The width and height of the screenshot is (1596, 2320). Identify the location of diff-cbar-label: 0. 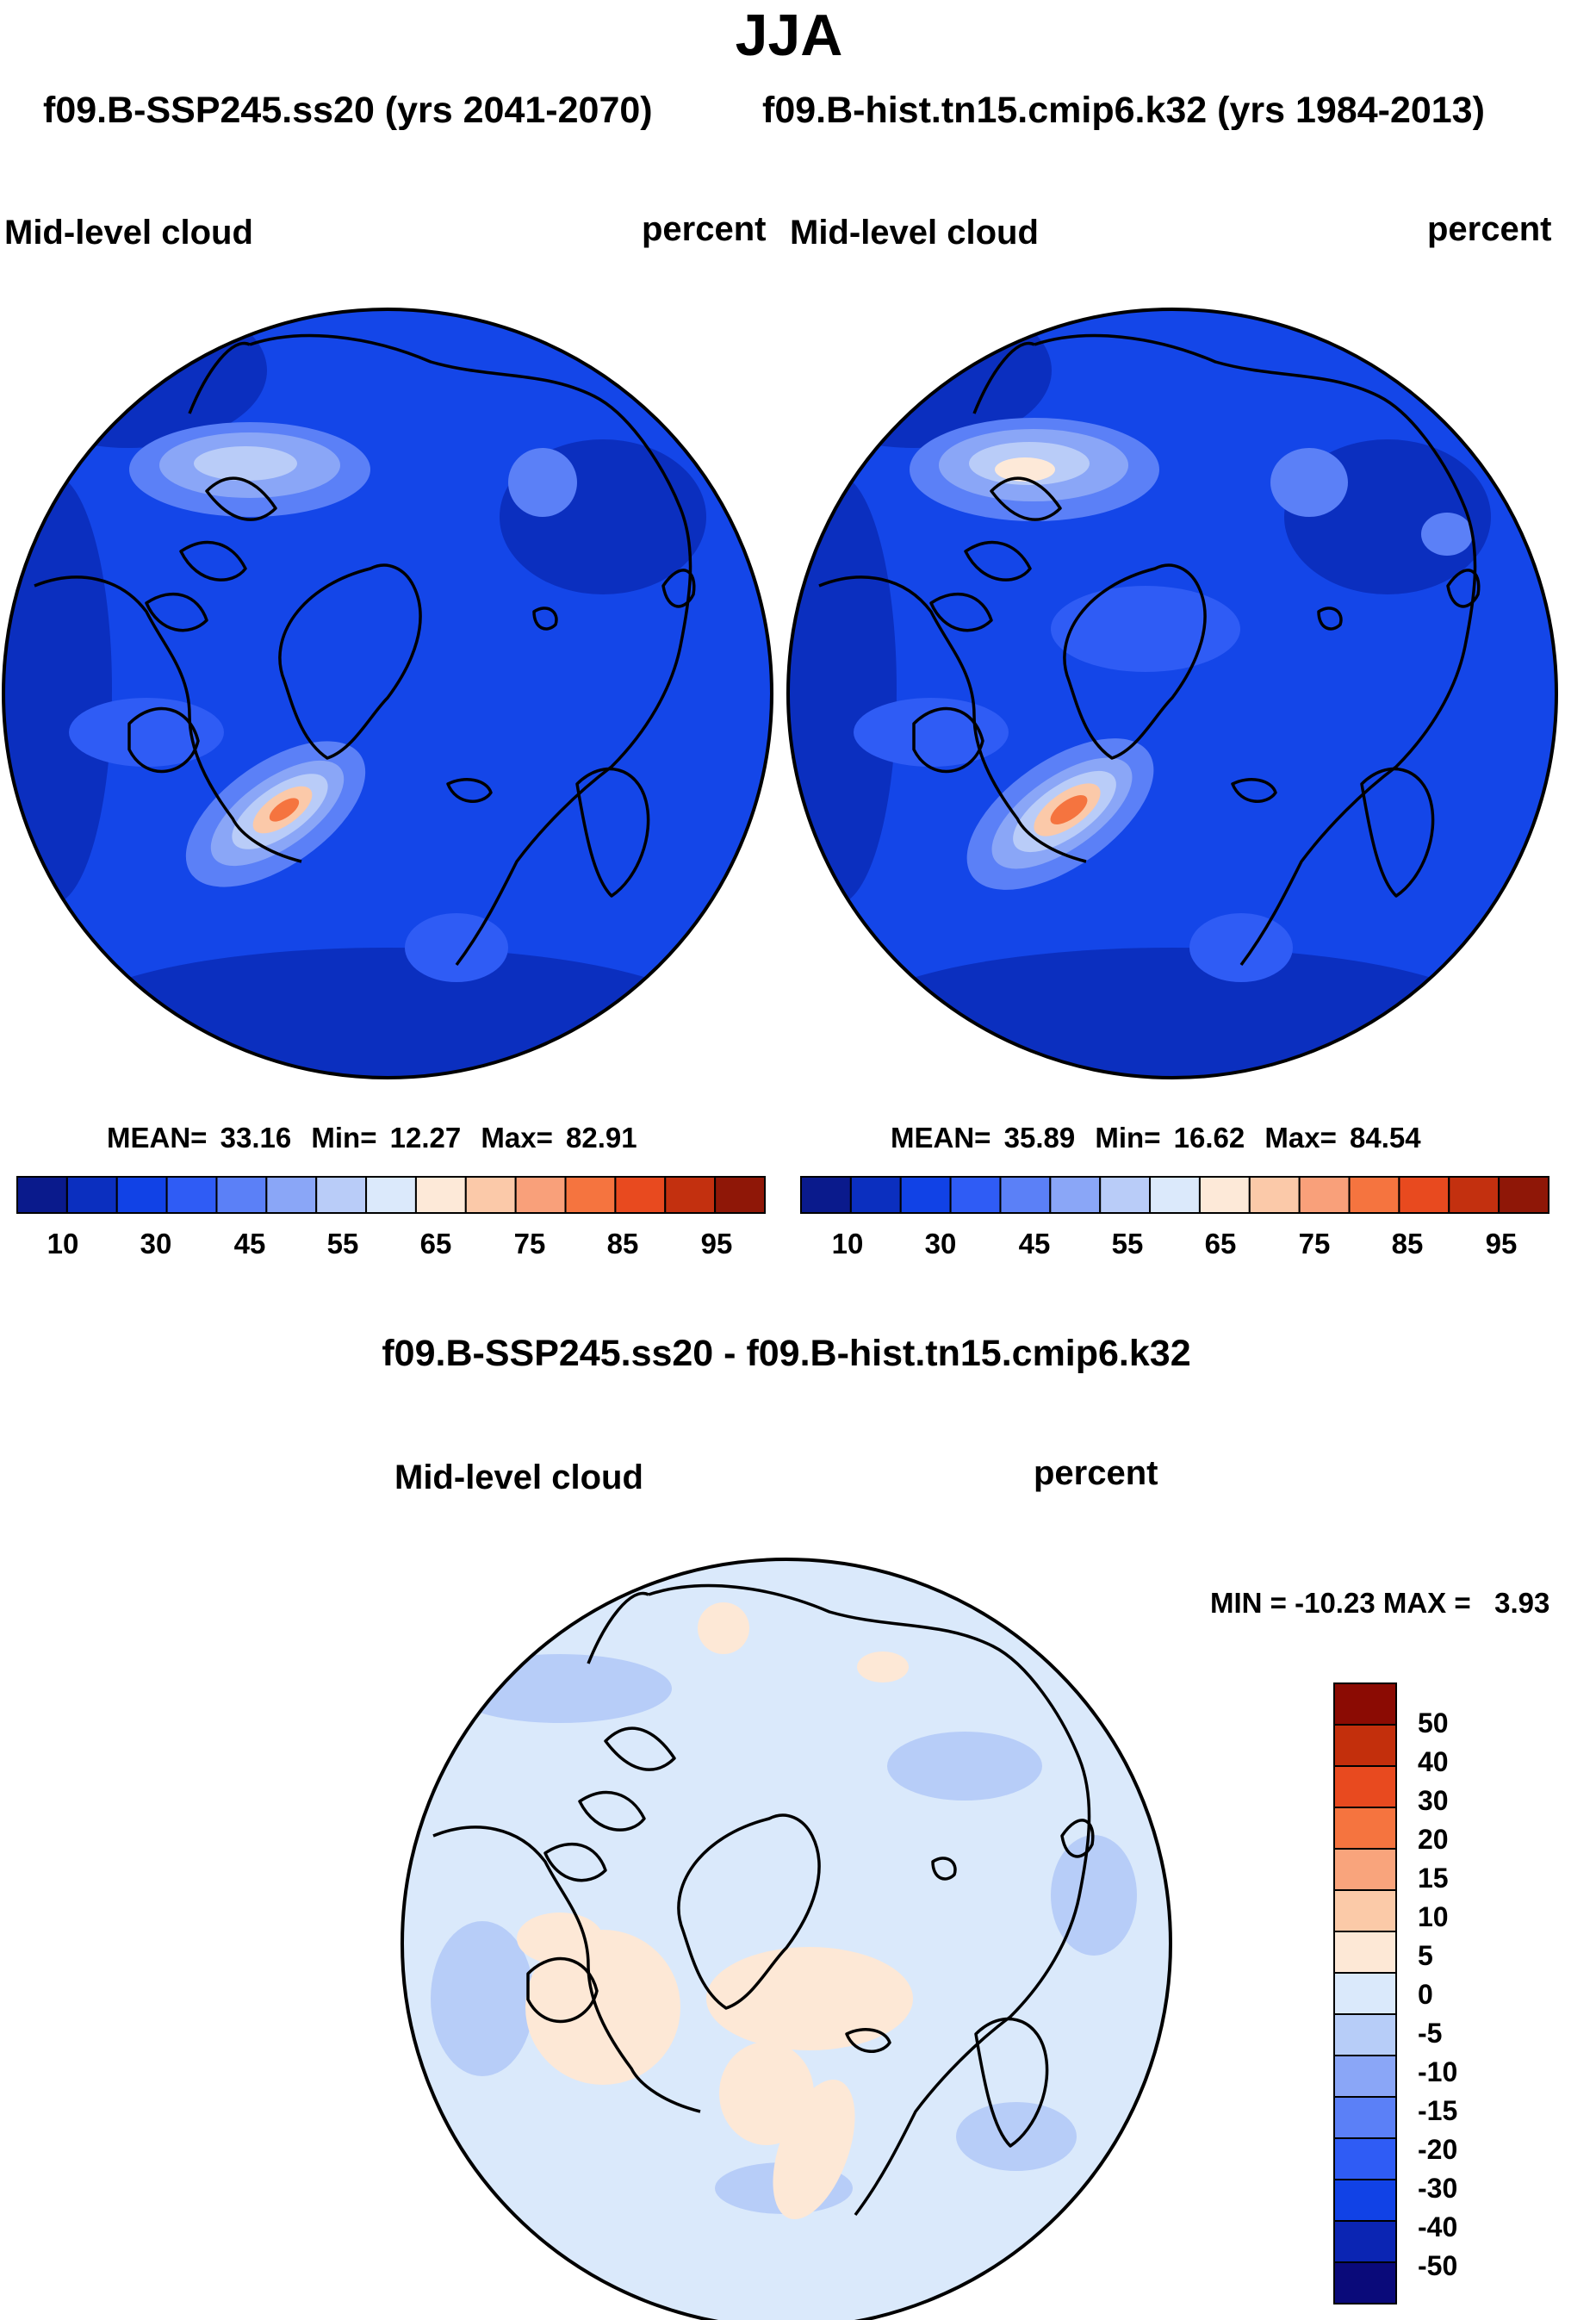
(1425, 1994).